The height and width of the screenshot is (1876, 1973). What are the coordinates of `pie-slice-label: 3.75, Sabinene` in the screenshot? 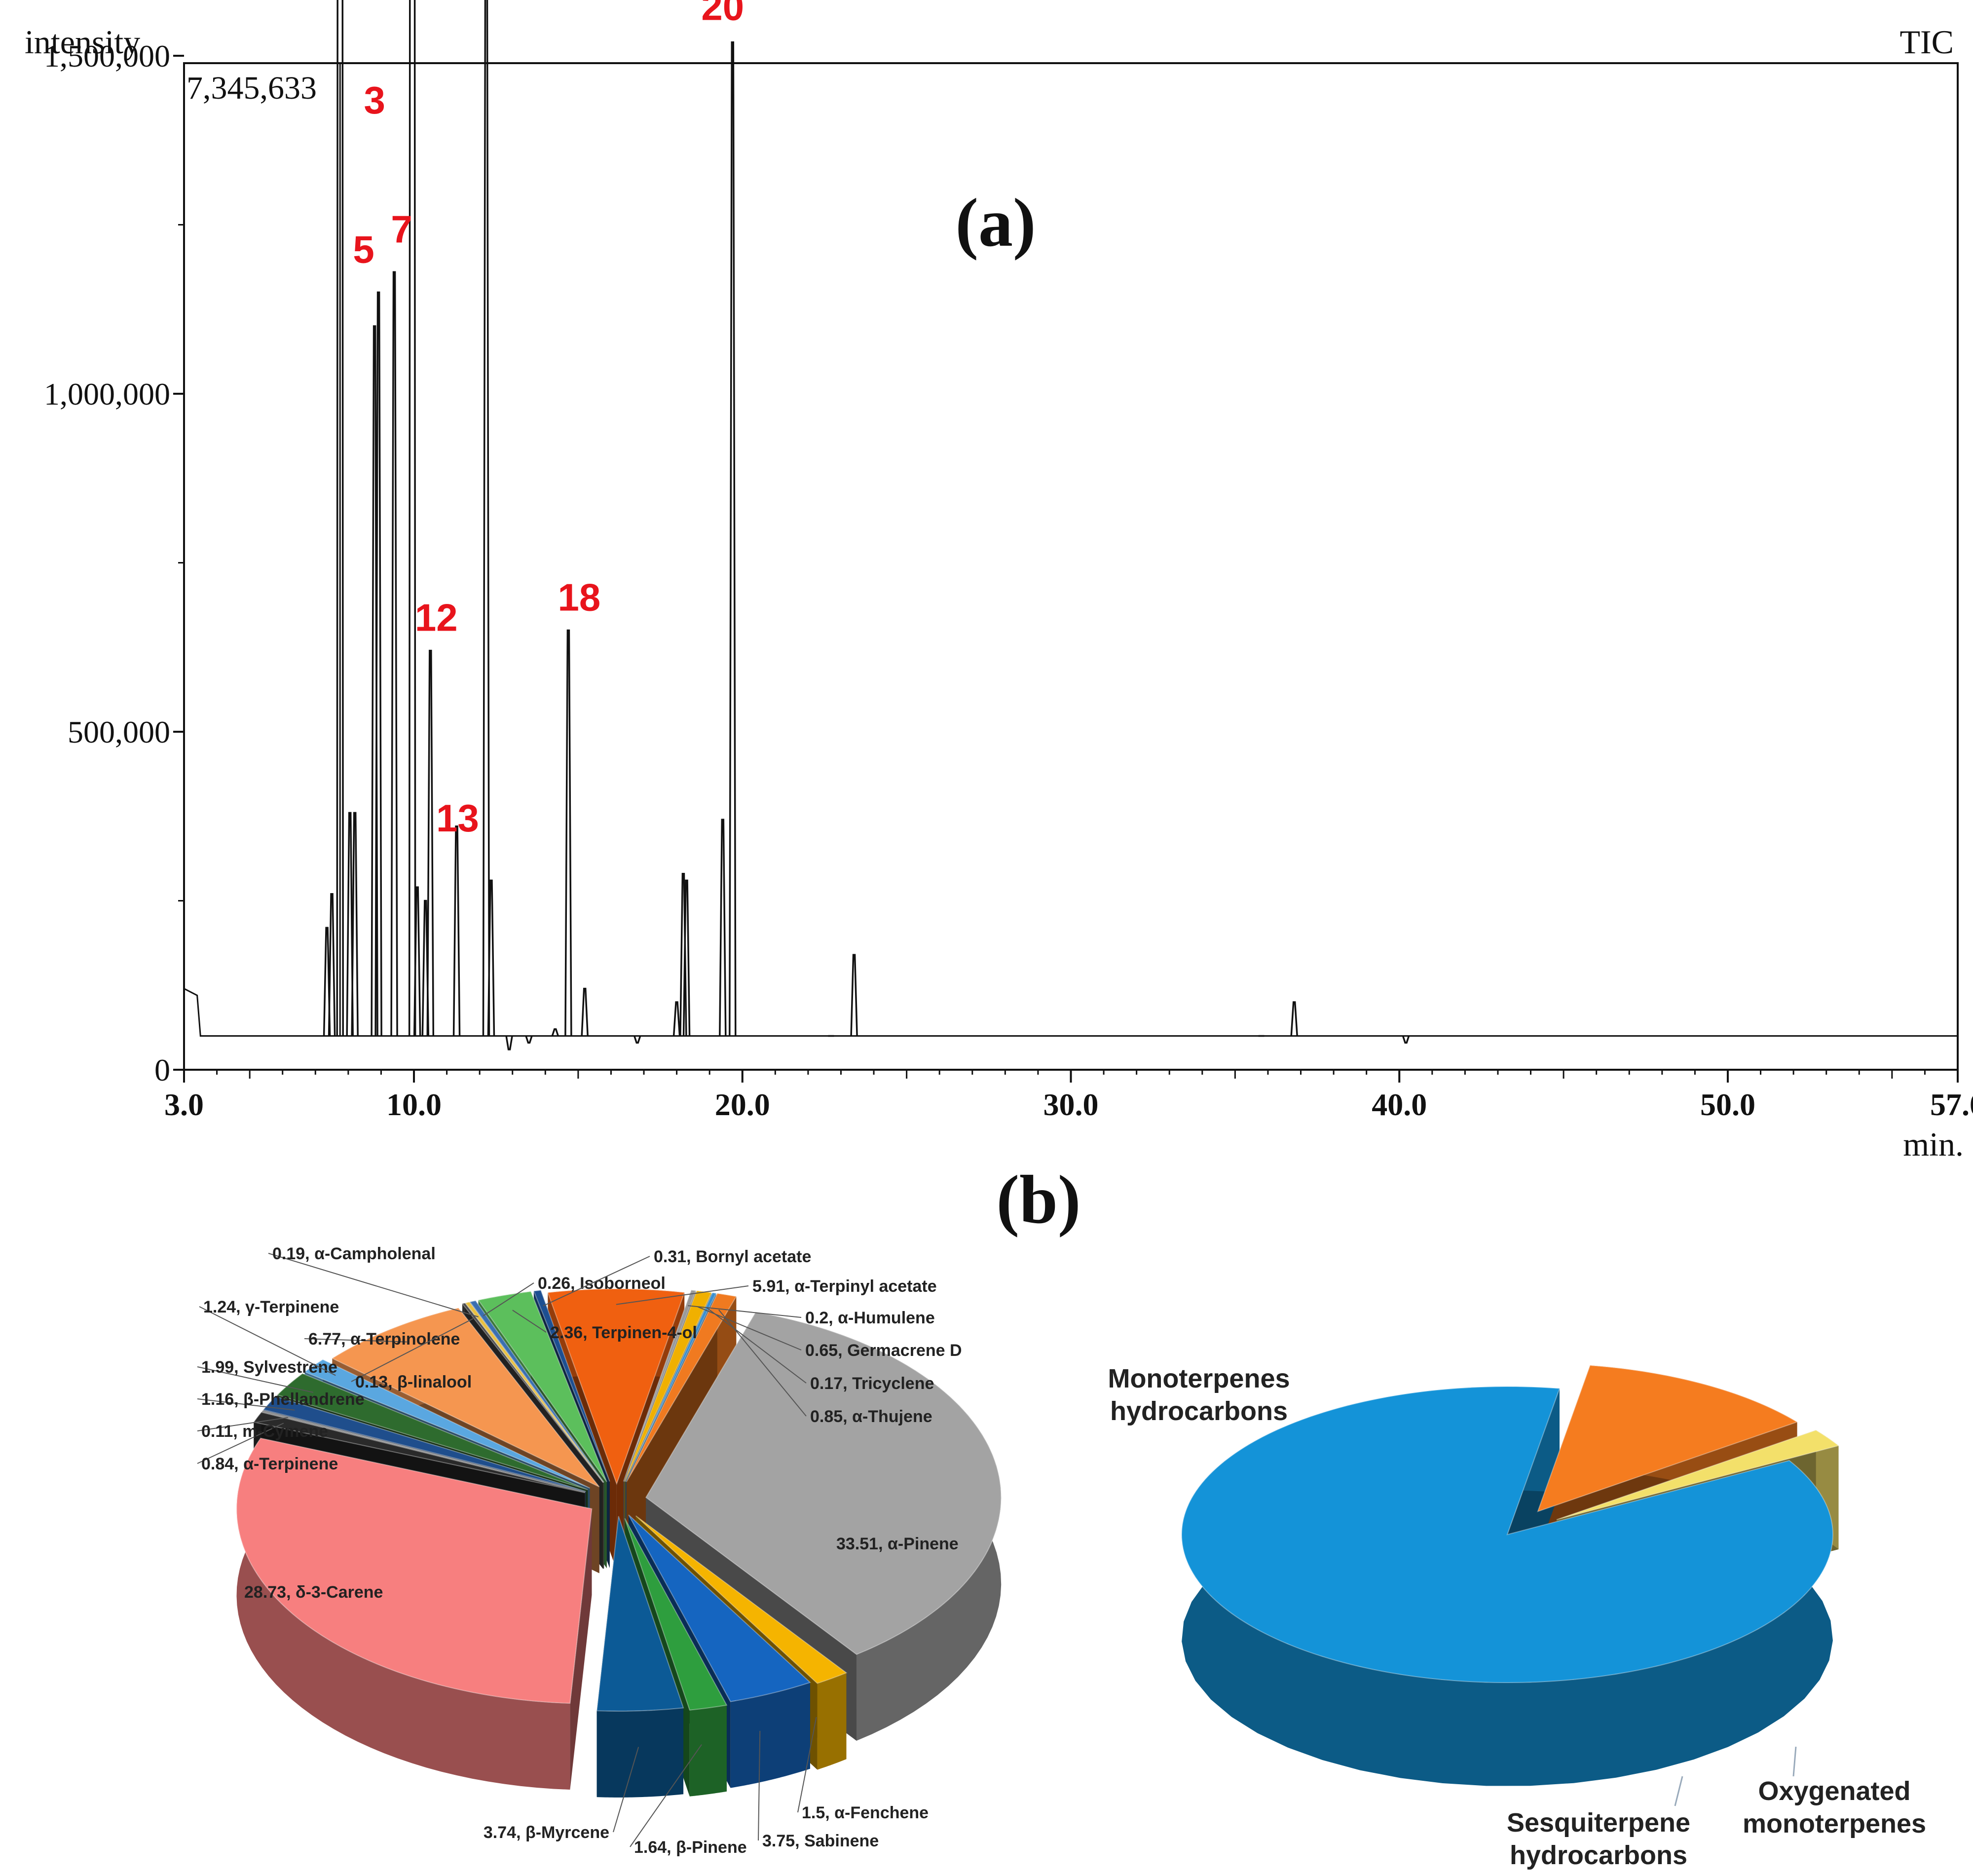 It's located at (820, 1841).